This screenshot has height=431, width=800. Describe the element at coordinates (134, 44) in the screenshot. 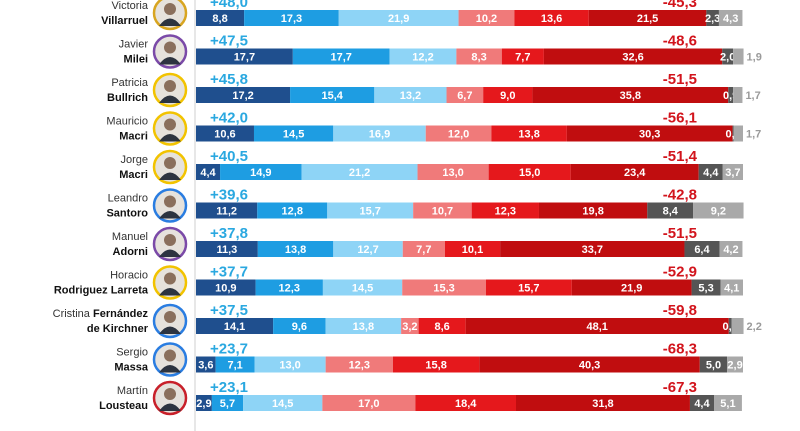

I see `person-first-name: Javier` at that location.